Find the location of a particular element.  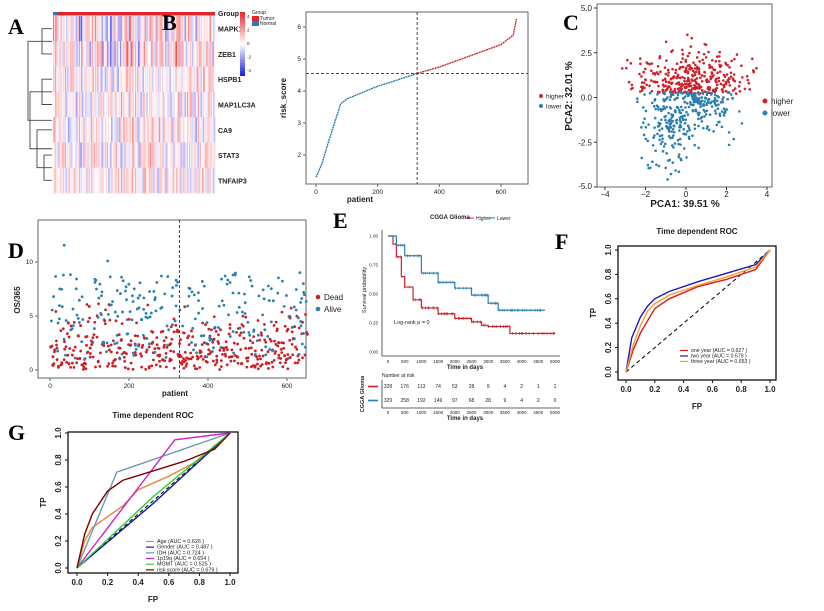

risk-table-cell: 0 is located at coordinates (555, 401).